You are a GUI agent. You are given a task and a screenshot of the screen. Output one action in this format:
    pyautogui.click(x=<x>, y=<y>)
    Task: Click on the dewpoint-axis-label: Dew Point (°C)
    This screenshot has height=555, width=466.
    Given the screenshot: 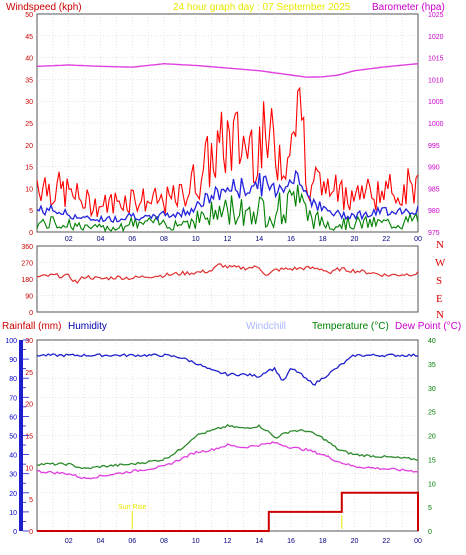 What is the action you would take?
    pyautogui.click(x=428, y=326)
    